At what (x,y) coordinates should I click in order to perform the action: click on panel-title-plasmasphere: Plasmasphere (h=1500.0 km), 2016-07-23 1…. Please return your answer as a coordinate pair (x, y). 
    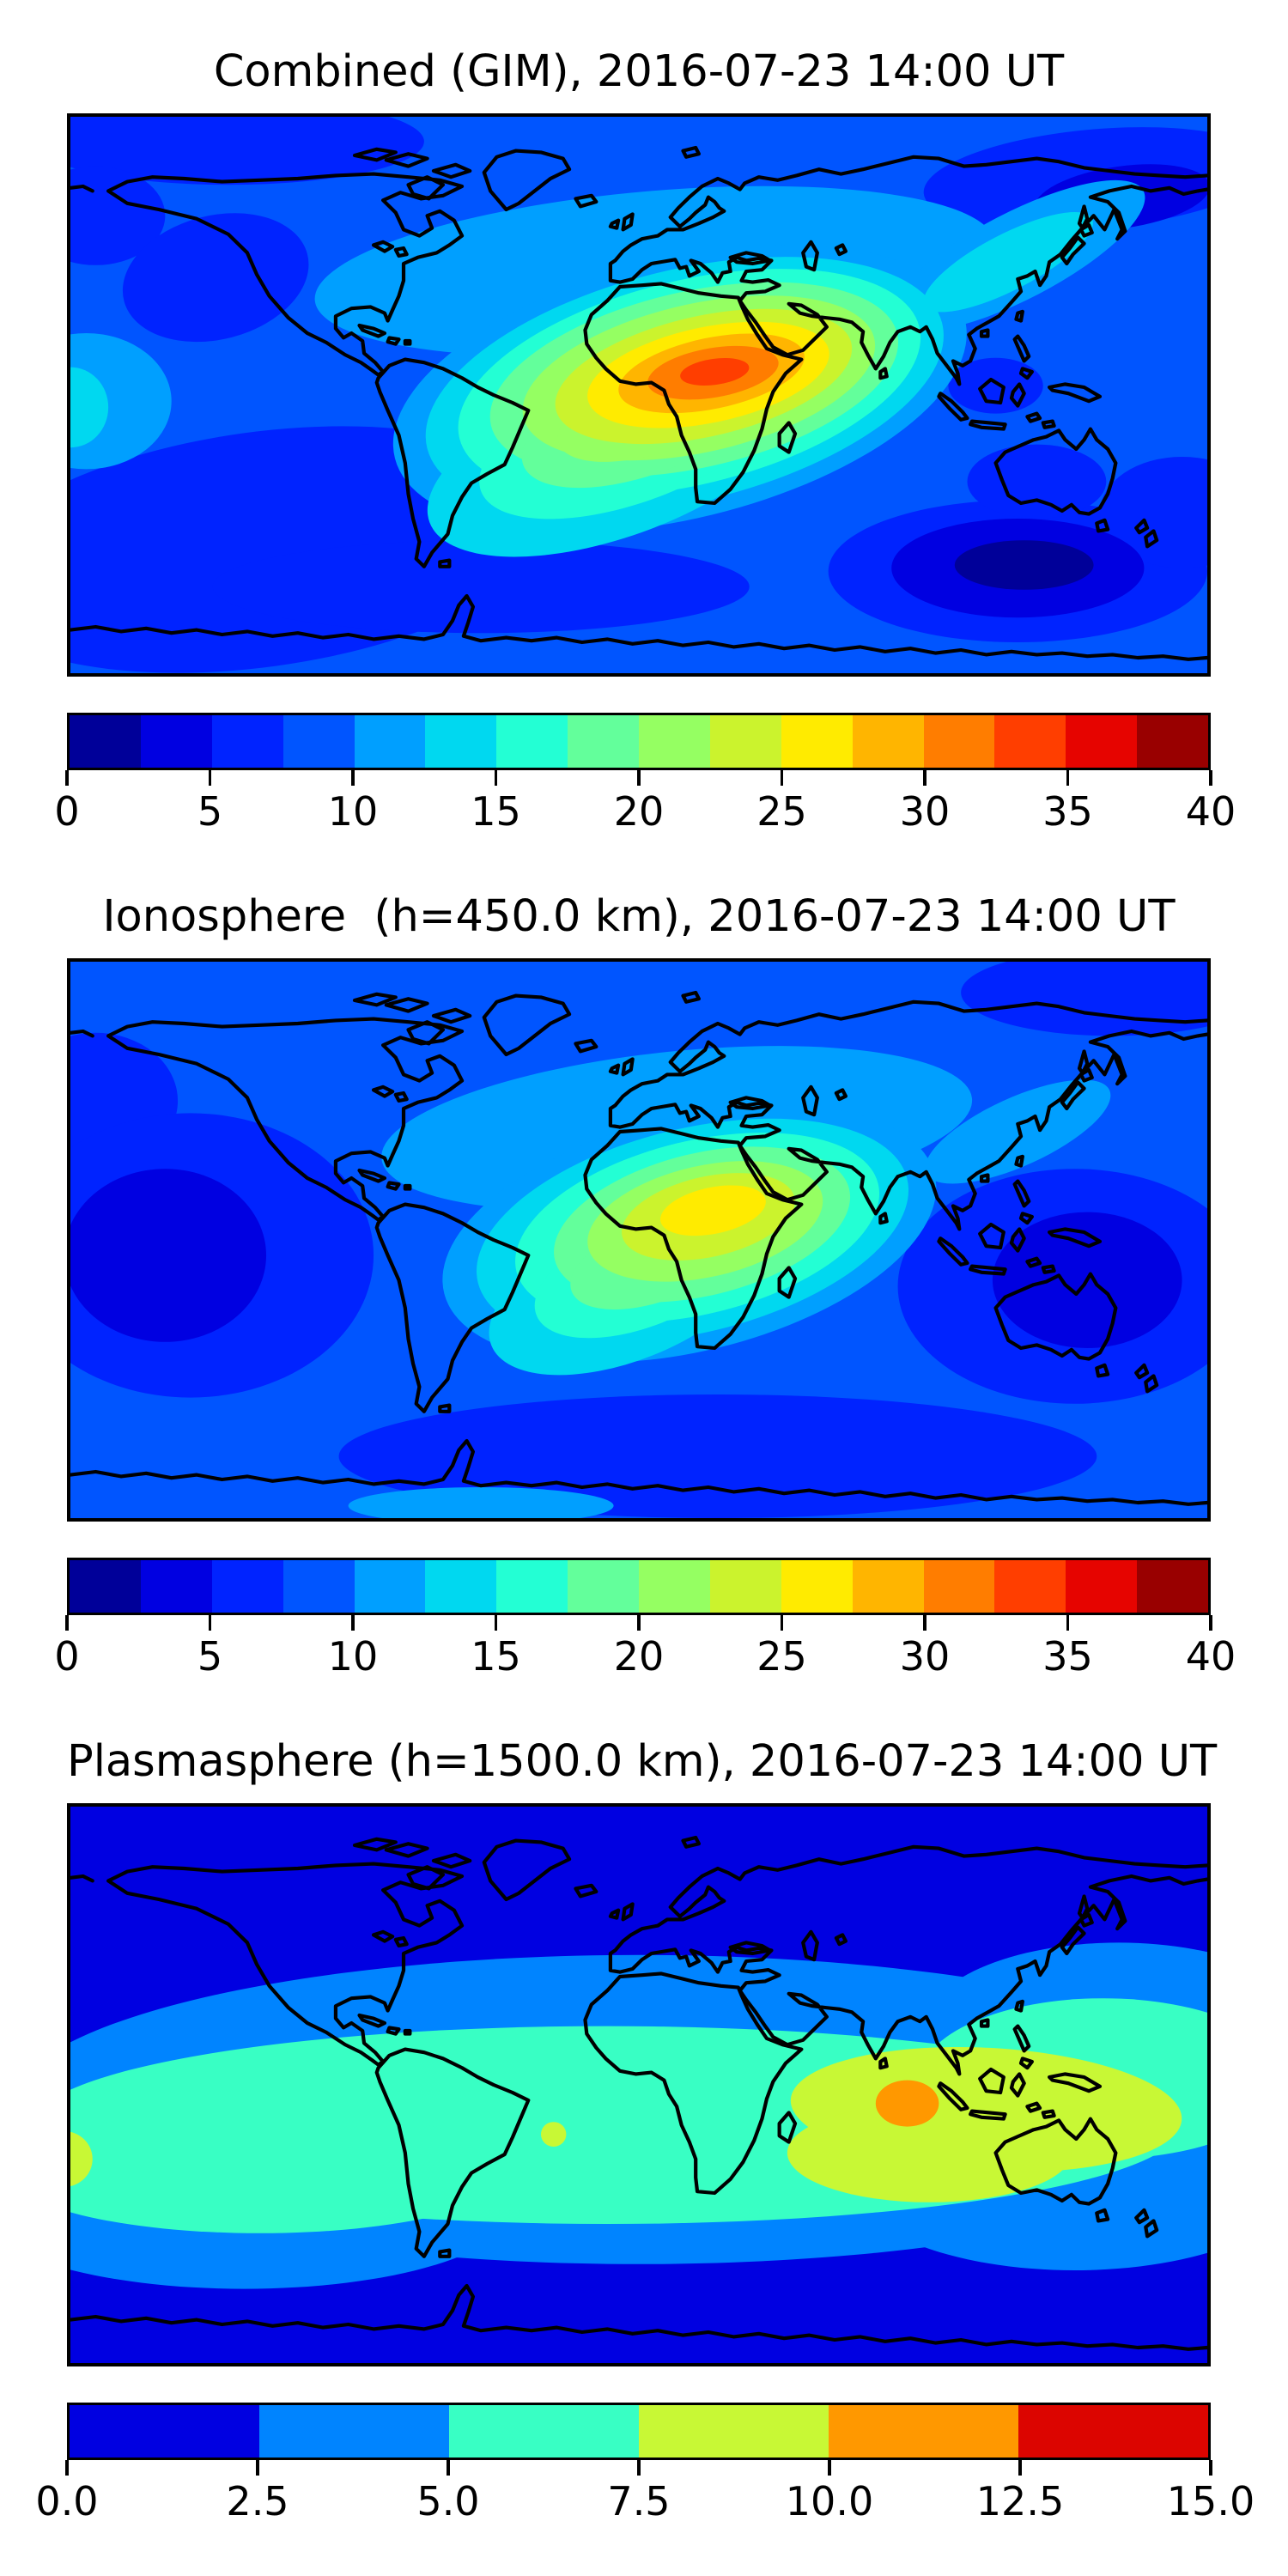
    Looking at the image, I should click on (642, 1762).